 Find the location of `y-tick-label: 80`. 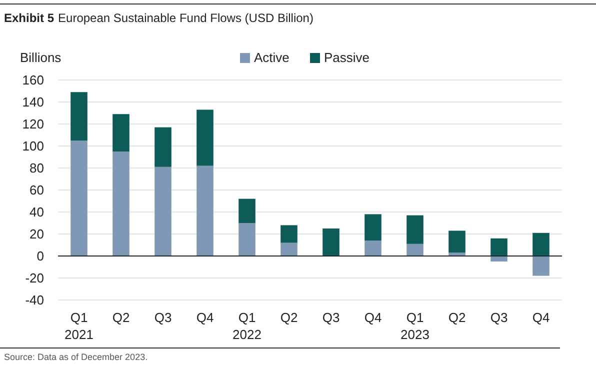

y-tick-label: 80 is located at coordinates (37, 168).